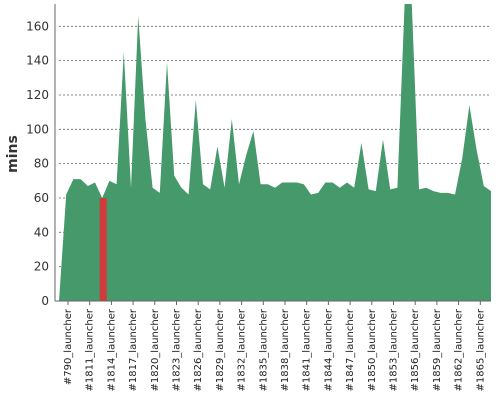 This screenshot has width=500, height=400. I want to click on y-tick-label: 0, so click(45, 301).